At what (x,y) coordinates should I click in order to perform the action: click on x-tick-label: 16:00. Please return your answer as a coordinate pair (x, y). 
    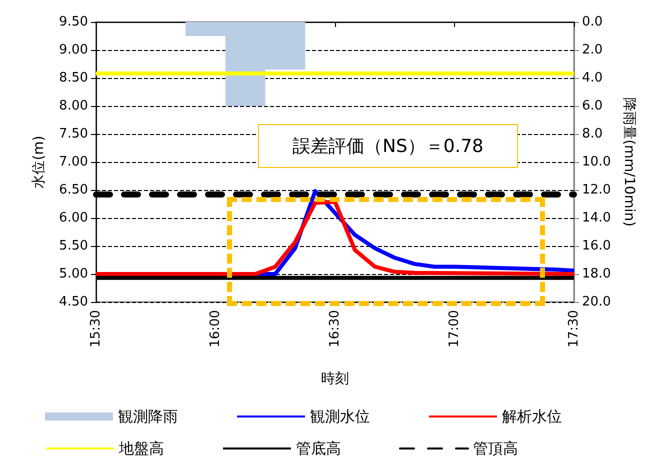
    Looking at the image, I should click on (215, 329).